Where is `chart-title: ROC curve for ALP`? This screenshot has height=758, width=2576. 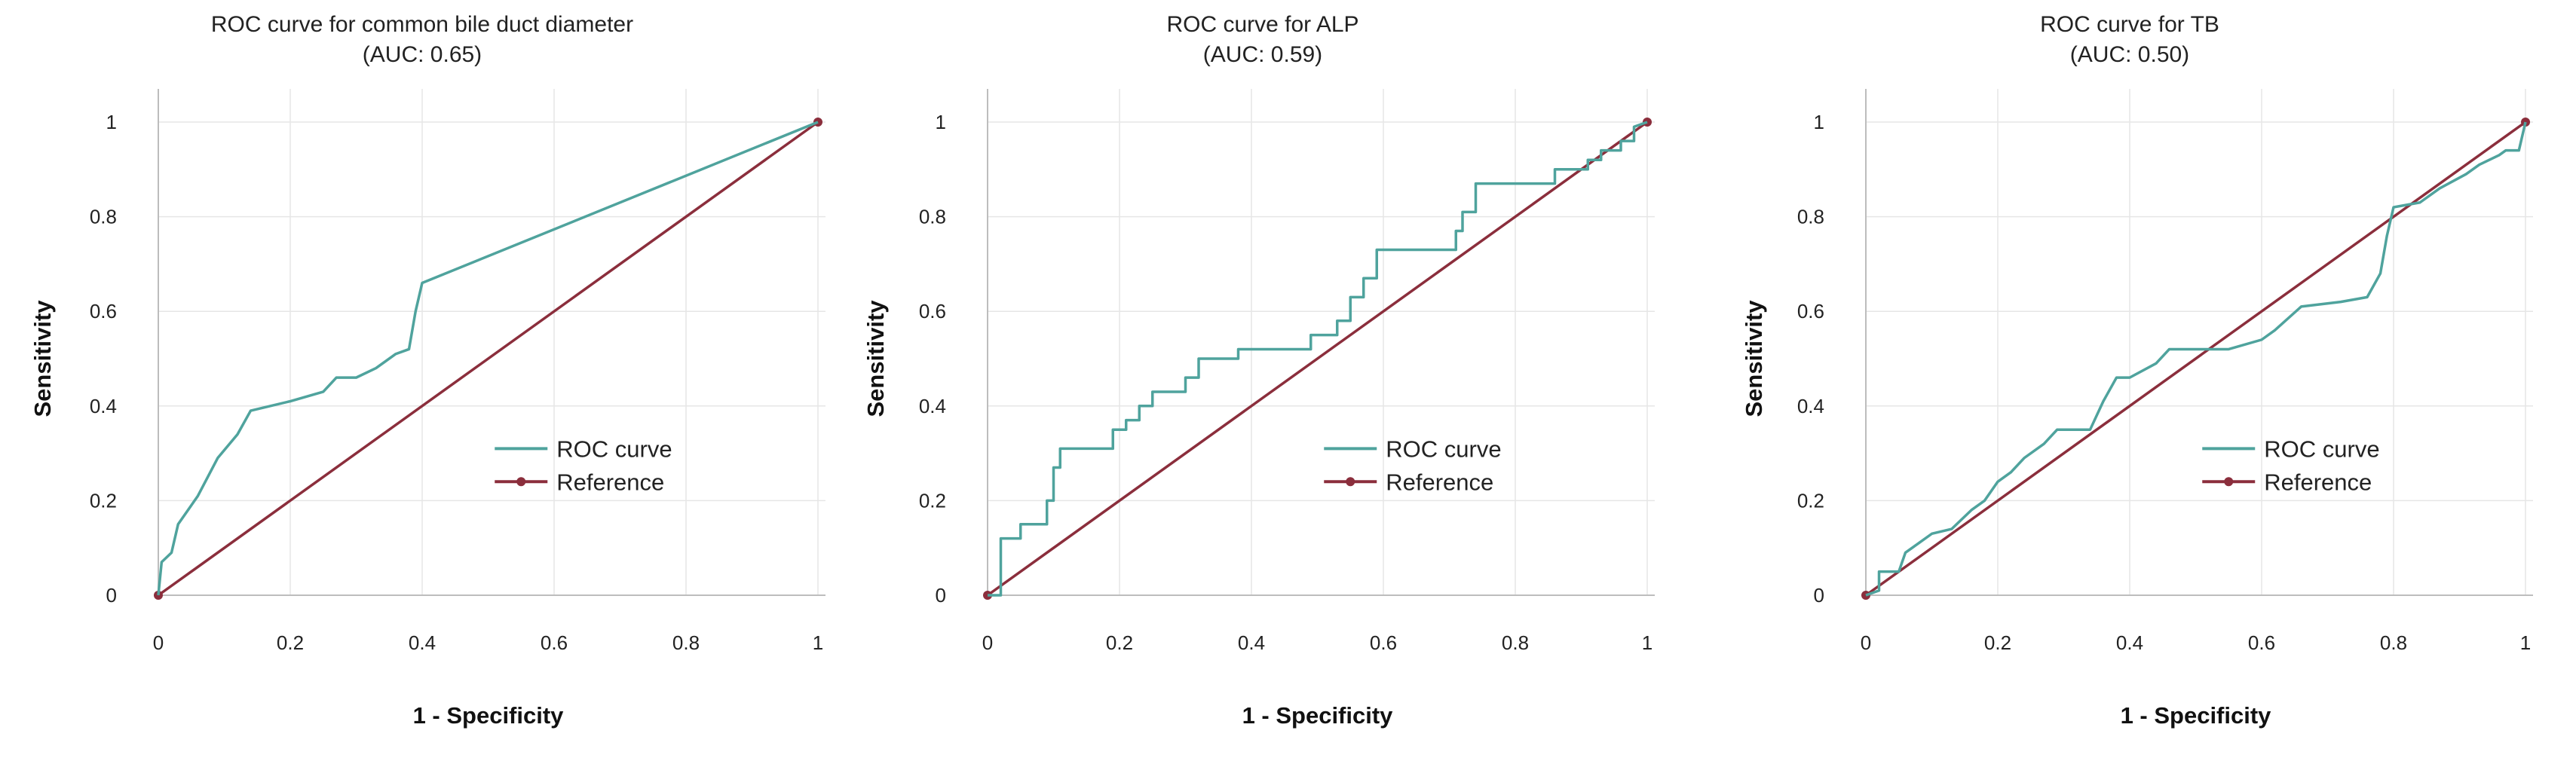
chart-title: ROC curve for ALP is located at coordinates (1262, 24).